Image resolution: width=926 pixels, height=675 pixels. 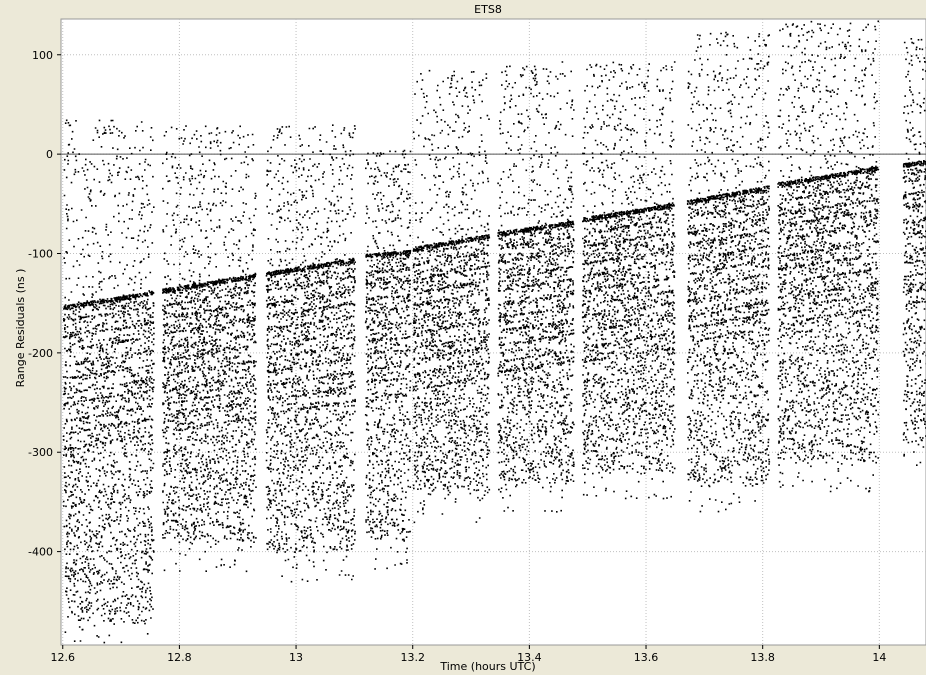 What do you see at coordinates (488, 9) in the screenshot?
I see `chart-title: ETS8` at bounding box center [488, 9].